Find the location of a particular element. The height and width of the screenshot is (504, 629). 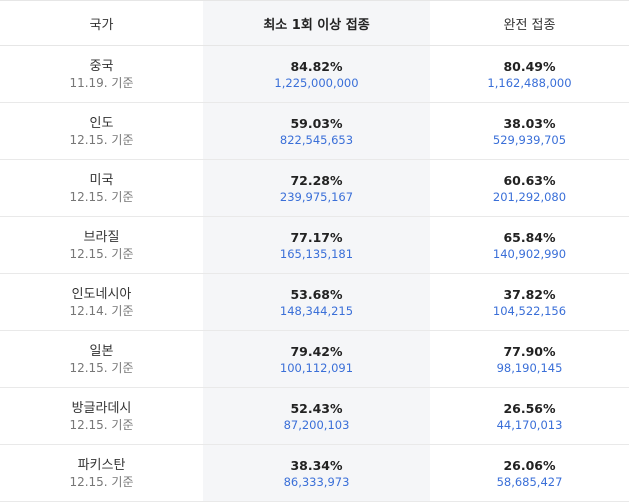

fully-count: 201,292,080 is located at coordinates (529, 196).